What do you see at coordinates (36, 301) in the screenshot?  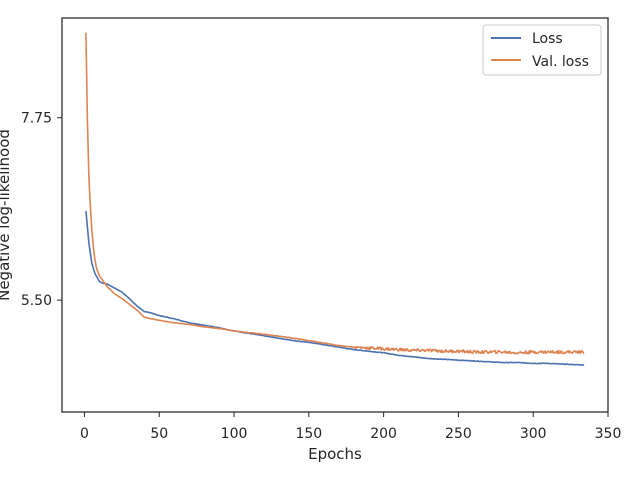 I see `y-tick-label: 5.50` at bounding box center [36, 301].